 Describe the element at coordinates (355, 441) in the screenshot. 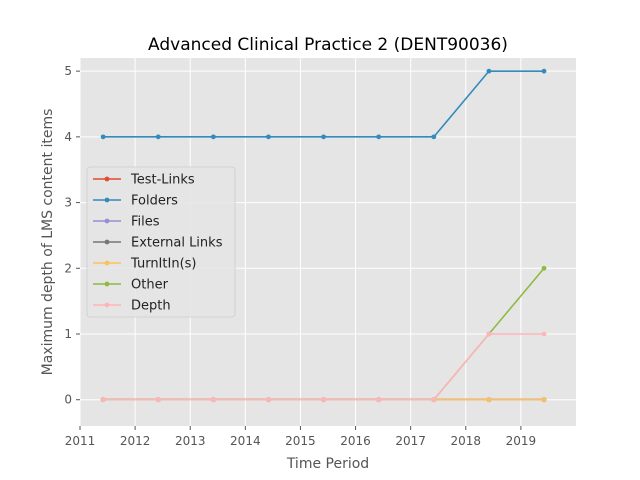

I see `x-tick-label: 2016` at that location.